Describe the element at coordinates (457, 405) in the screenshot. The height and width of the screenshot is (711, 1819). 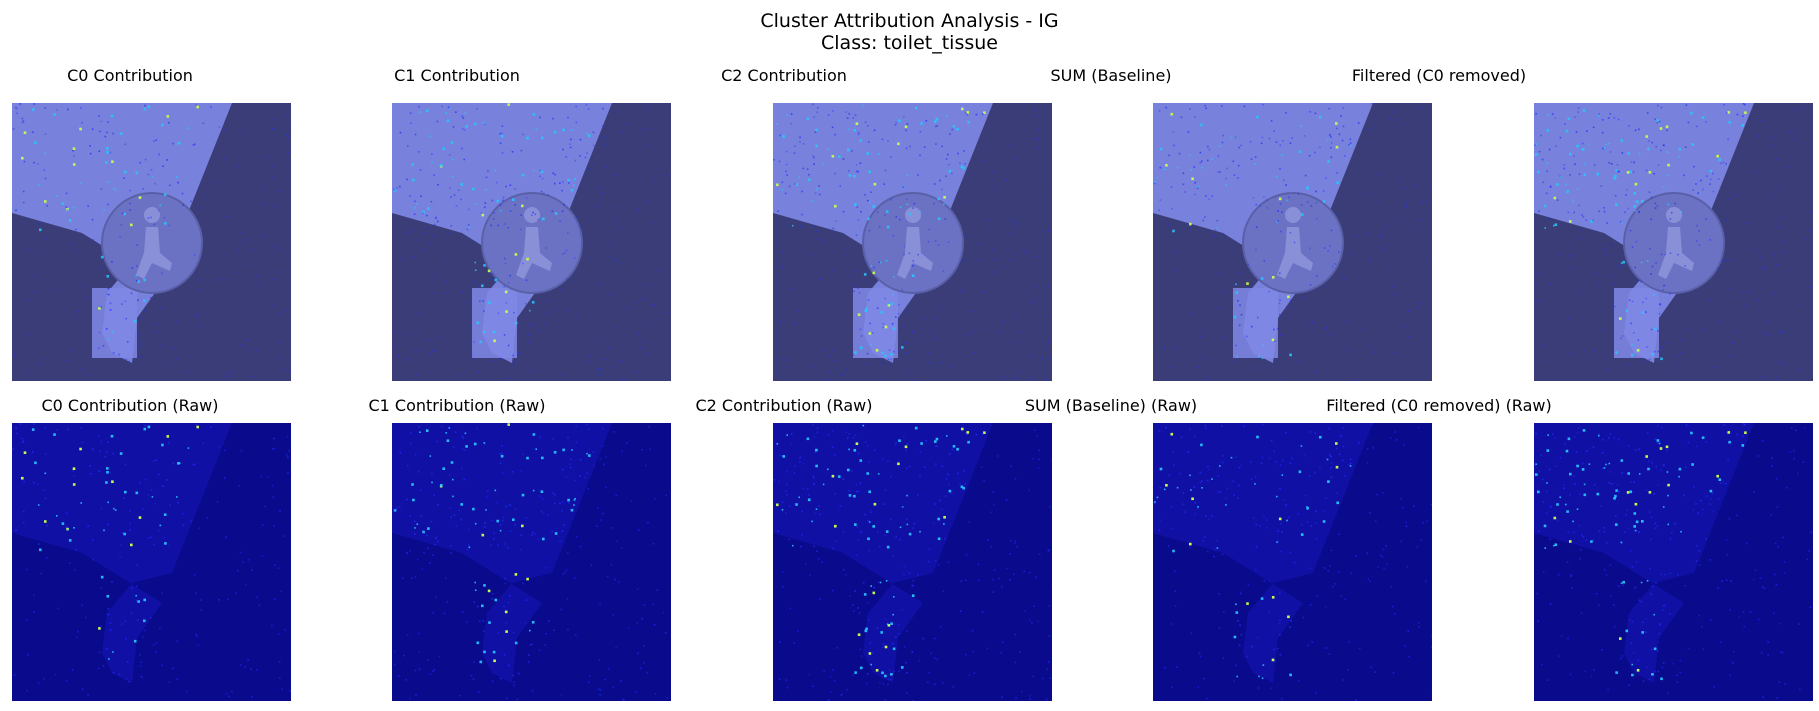
I see `panel-title-c1-raw: C1 Contribution (Raw)` at that location.